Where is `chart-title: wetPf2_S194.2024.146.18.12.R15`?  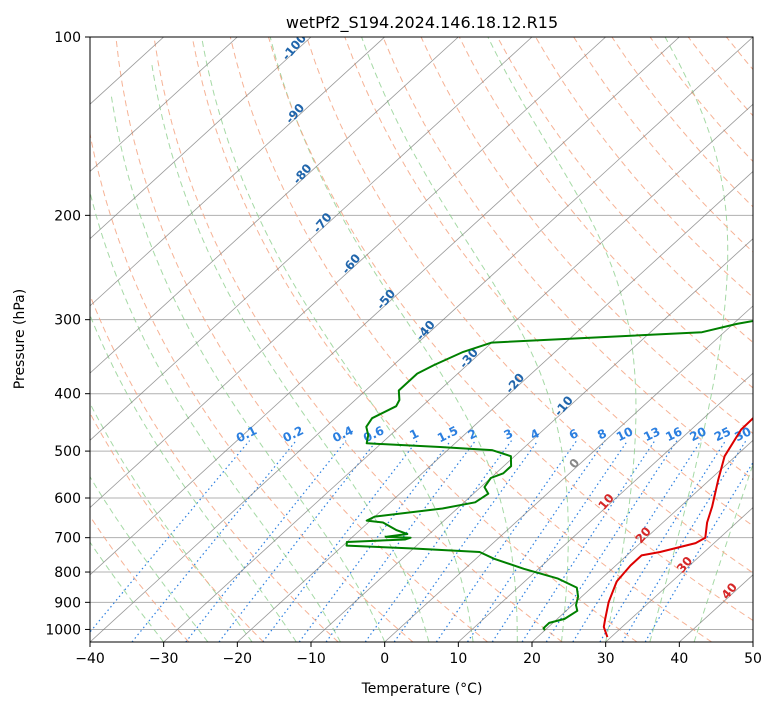
chart-title: wetPf2_S194.2024.146.18.12.R15 is located at coordinates (422, 23).